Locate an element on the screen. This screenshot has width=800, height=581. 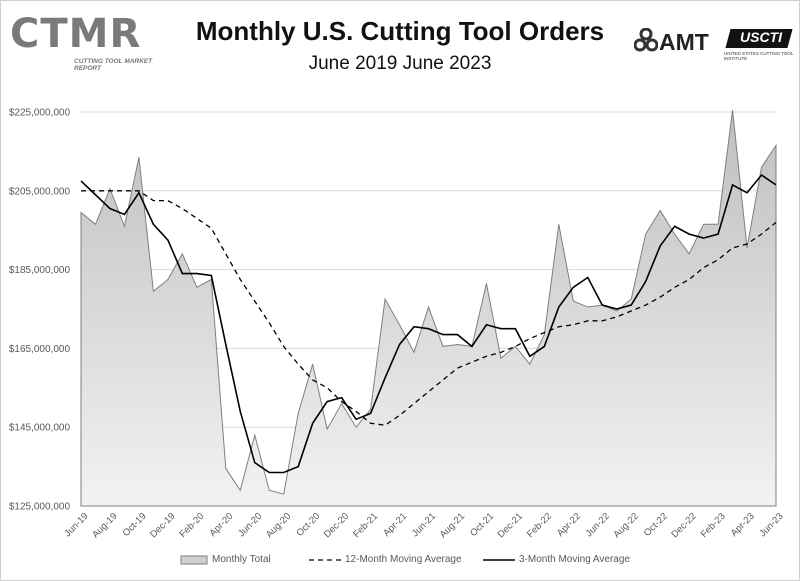
x-tick-label: Oct-21 is located at coordinates (482, 525).